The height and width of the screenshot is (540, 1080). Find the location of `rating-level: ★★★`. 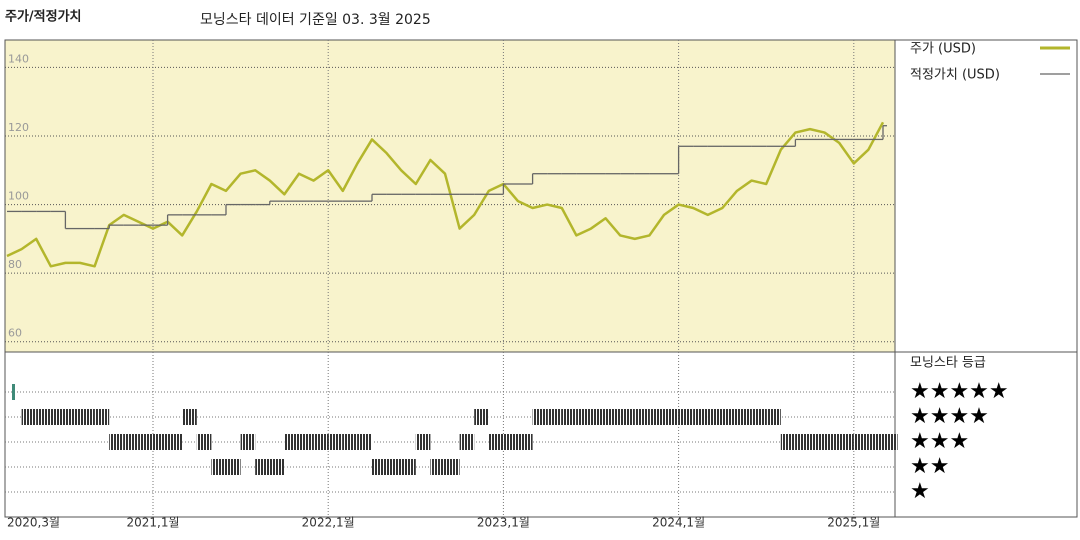

rating-level: ★★★ is located at coordinates (939, 441).